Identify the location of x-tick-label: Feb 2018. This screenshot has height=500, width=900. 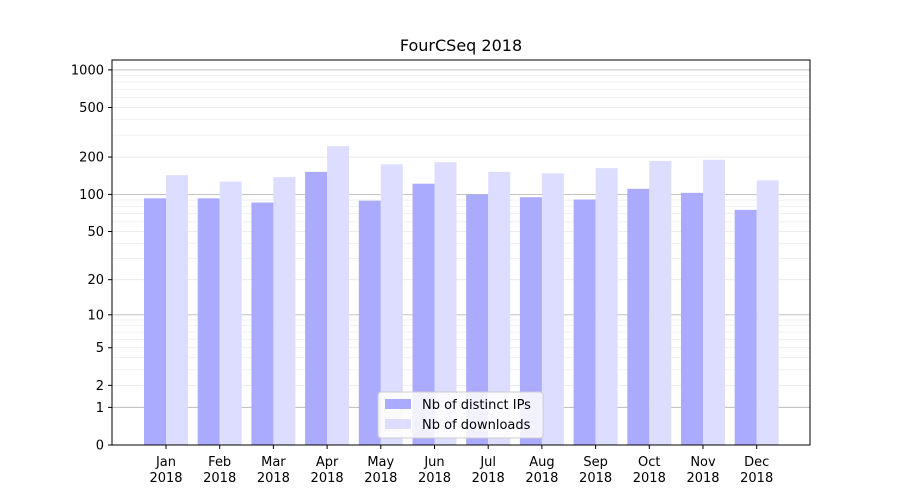
(219, 470).